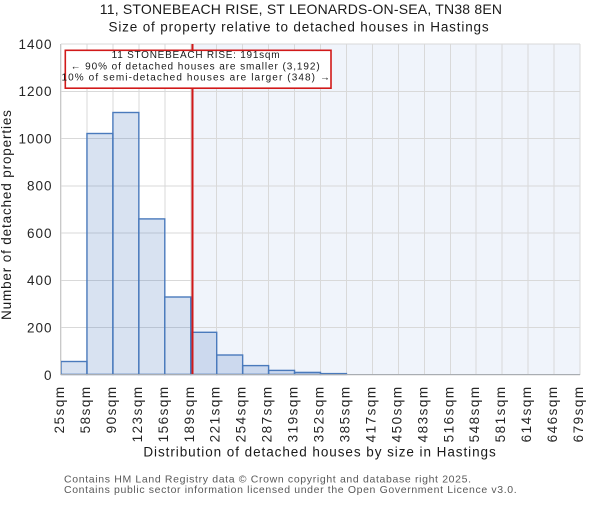  Describe the element at coordinates (526, 413) in the screenshot. I see `svg-text: 614sqm` at that location.